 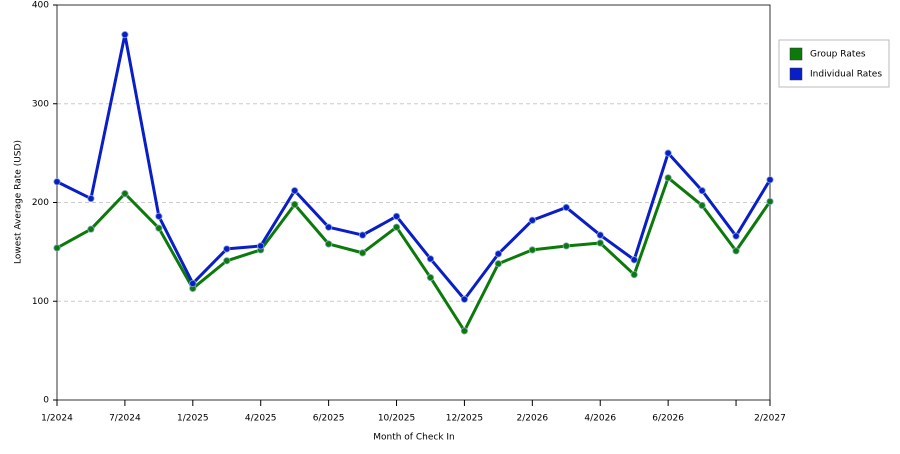 What do you see at coordinates (57, 419) in the screenshot?
I see `x-tick-label: 1/2024` at bounding box center [57, 419].